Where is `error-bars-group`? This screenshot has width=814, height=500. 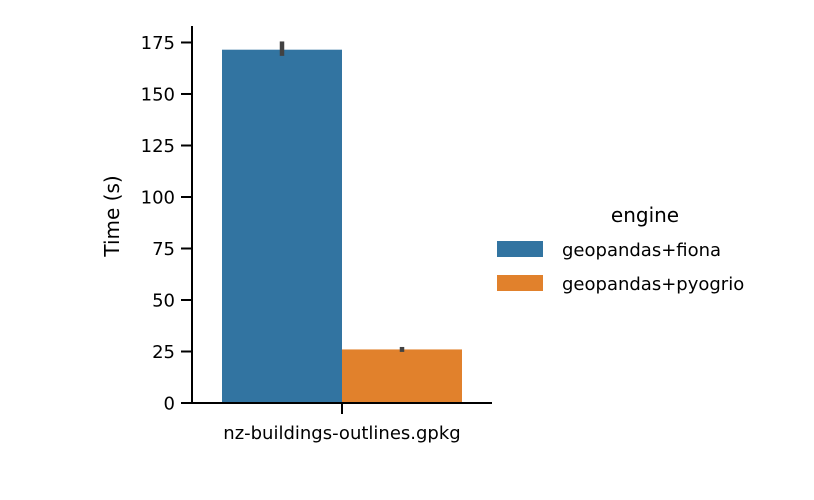
error-bars-group is located at coordinates (342, 196).